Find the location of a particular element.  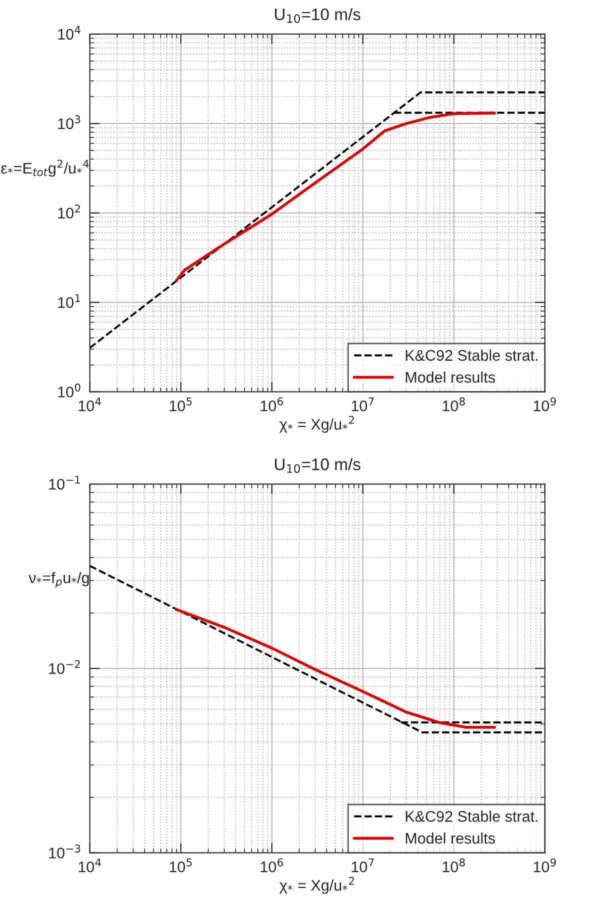

y-tick-label: 10$^{1}$ is located at coordinates (69, 301).